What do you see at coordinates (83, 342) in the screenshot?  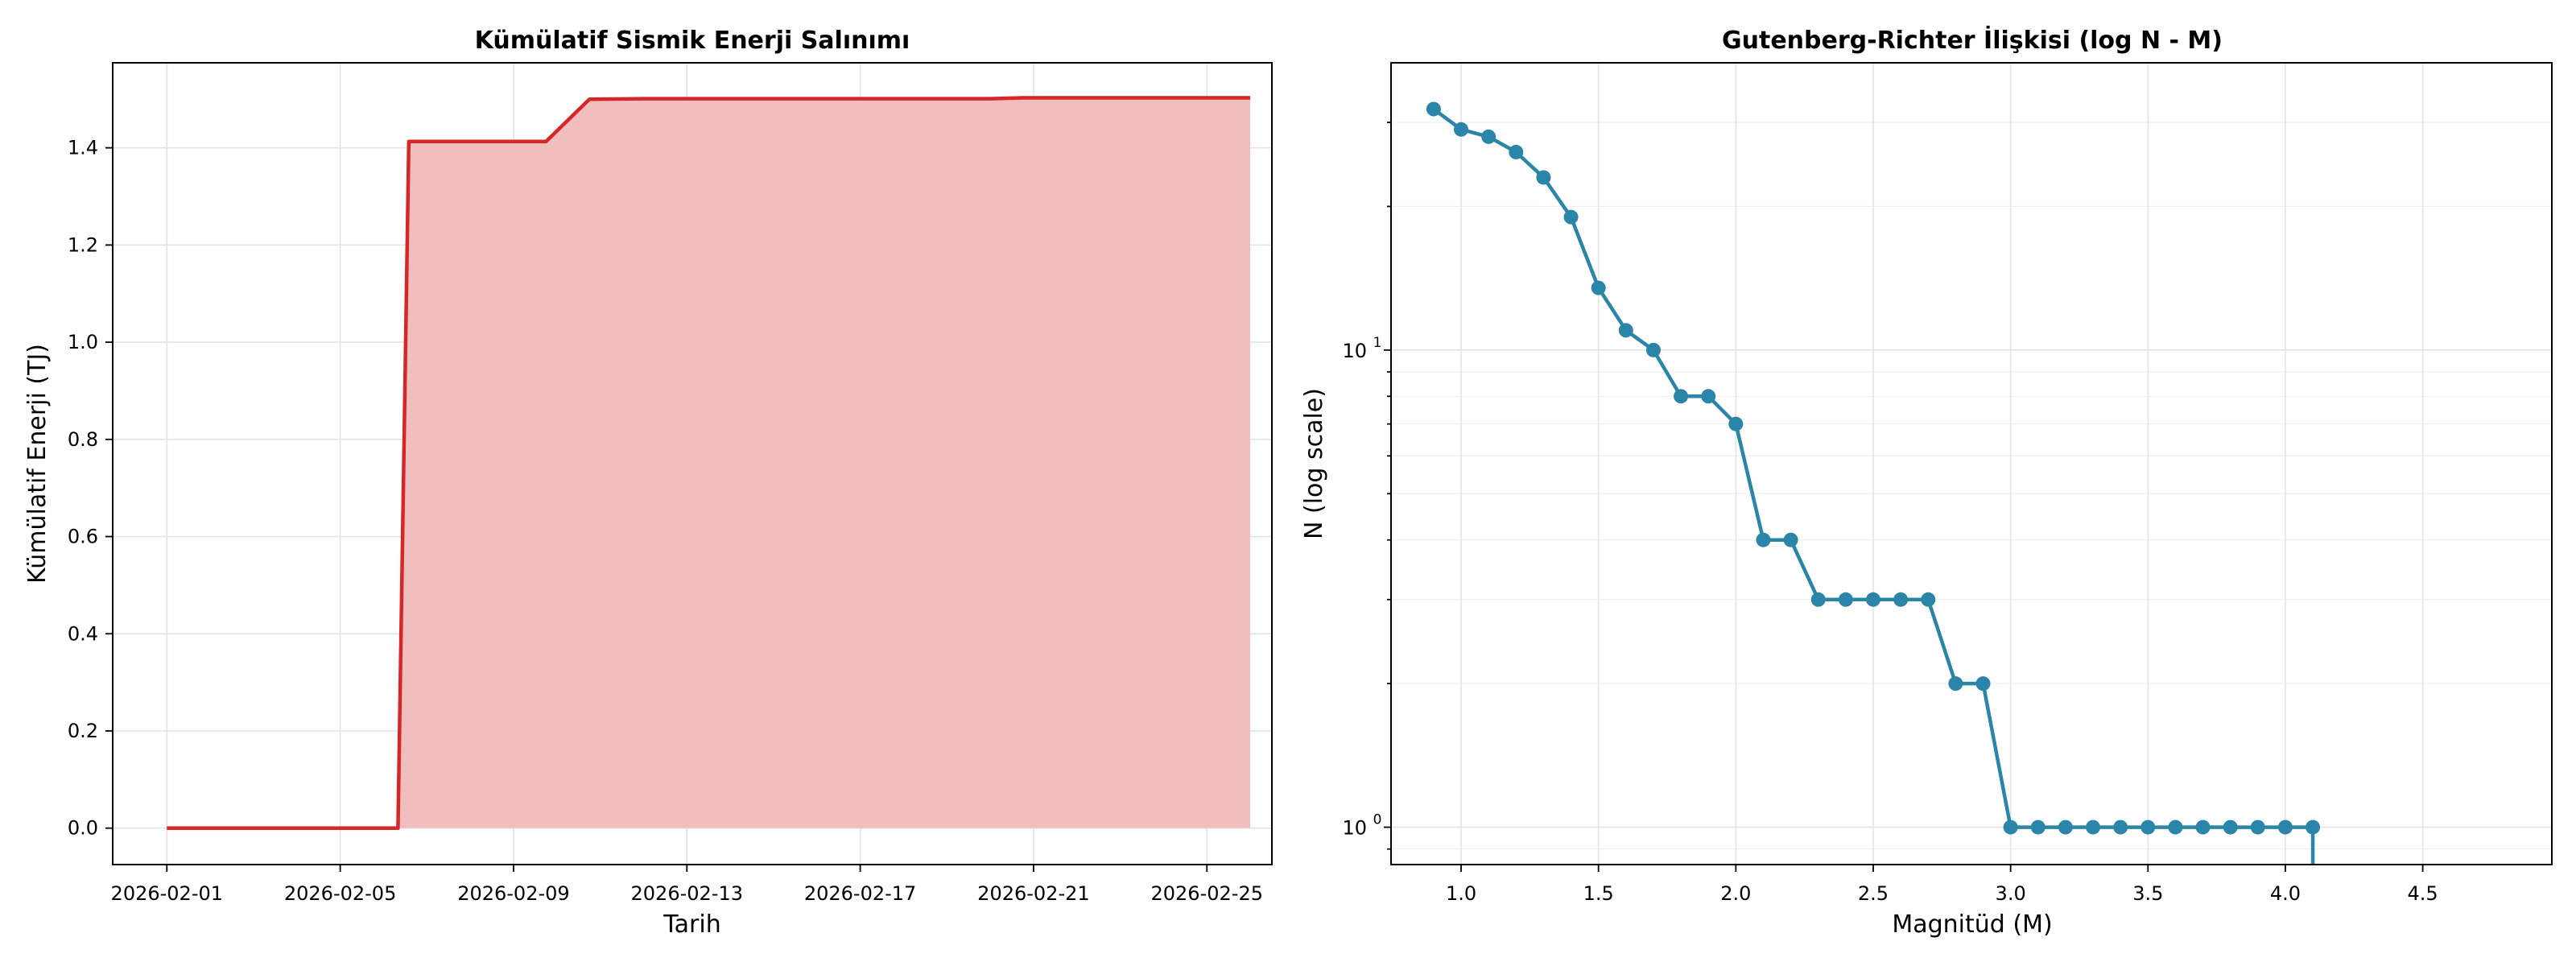 I see `chart1-ytick-label: 1.0` at bounding box center [83, 342].